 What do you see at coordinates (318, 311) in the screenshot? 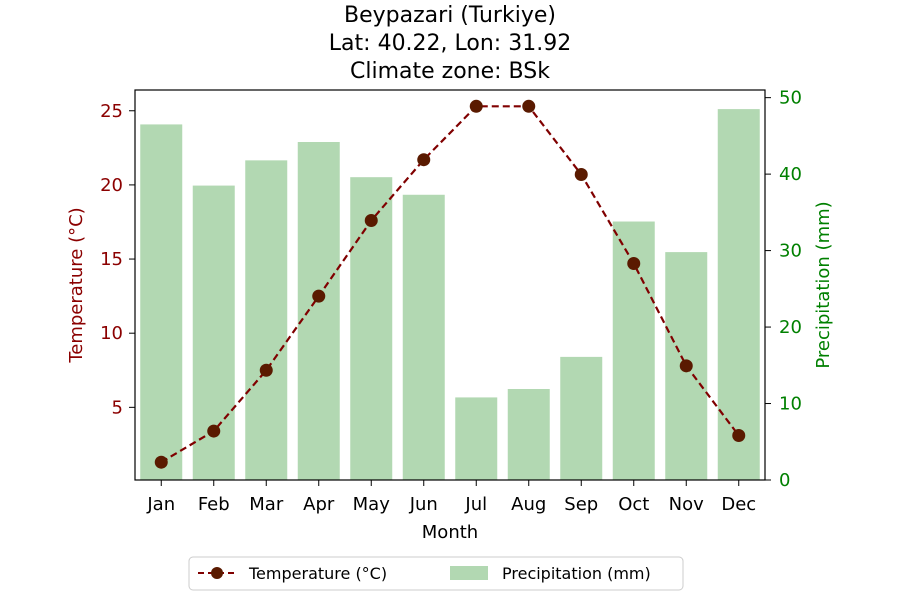
I see `precipitation-bar-apr` at bounding box center [318, 311].